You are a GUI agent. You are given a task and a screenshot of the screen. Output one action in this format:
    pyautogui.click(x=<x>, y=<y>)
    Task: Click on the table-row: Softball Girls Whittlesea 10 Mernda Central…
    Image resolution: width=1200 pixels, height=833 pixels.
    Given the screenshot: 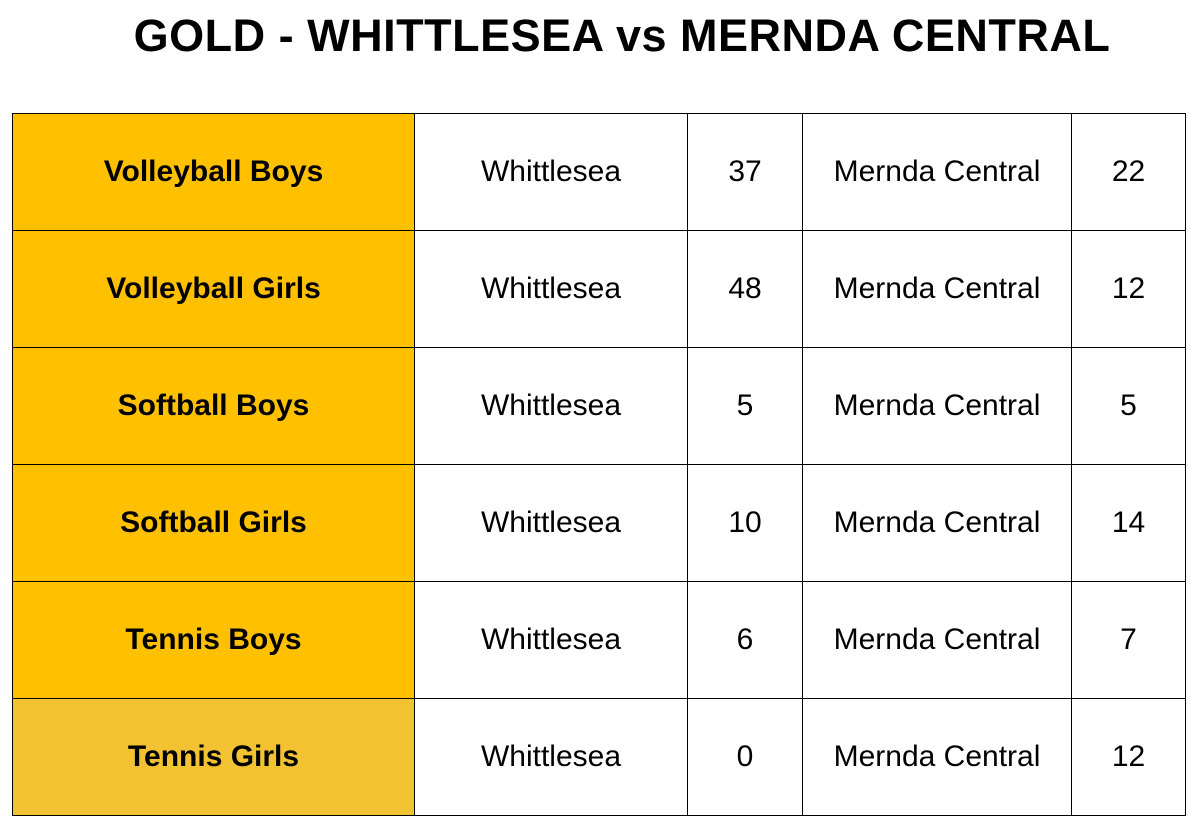 What is the action you would take?
    pyautogui.click(x=599, y=523)
    